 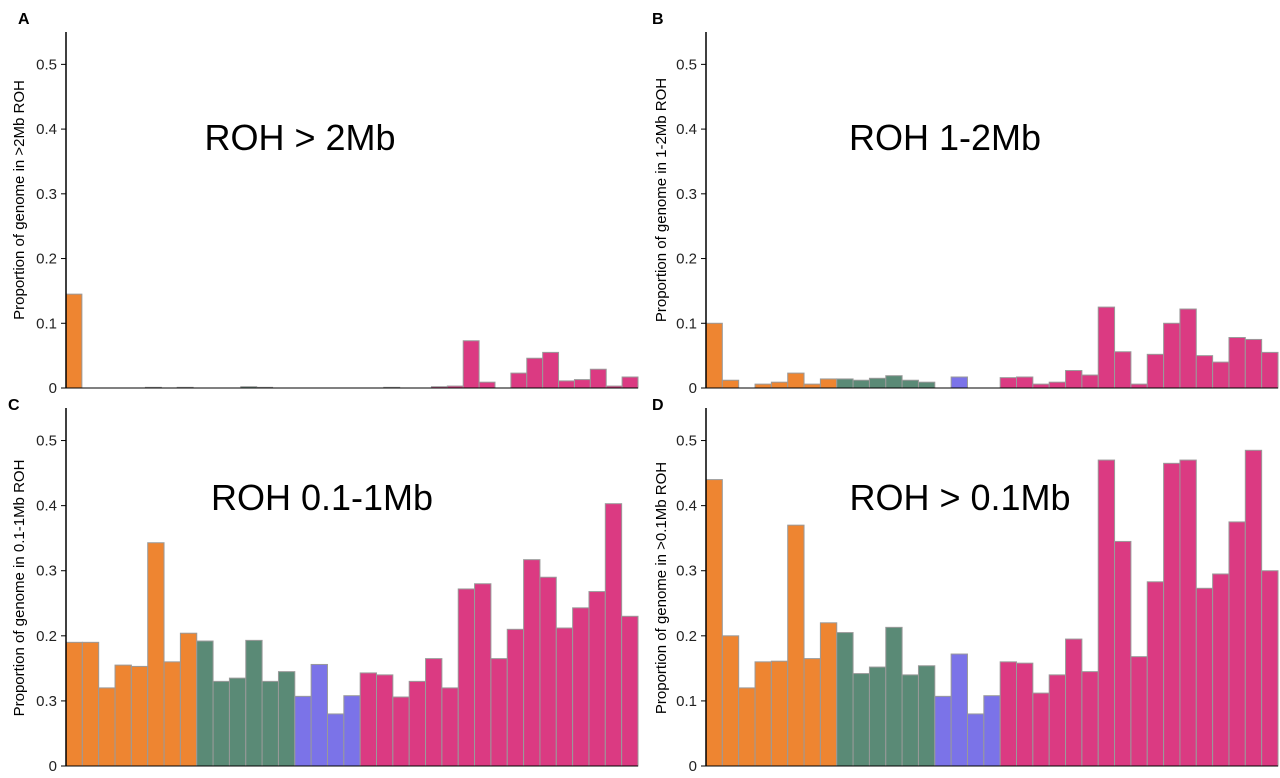 I want to click on panel-title: ROH > 2Mb, so click(x=299, y=137).